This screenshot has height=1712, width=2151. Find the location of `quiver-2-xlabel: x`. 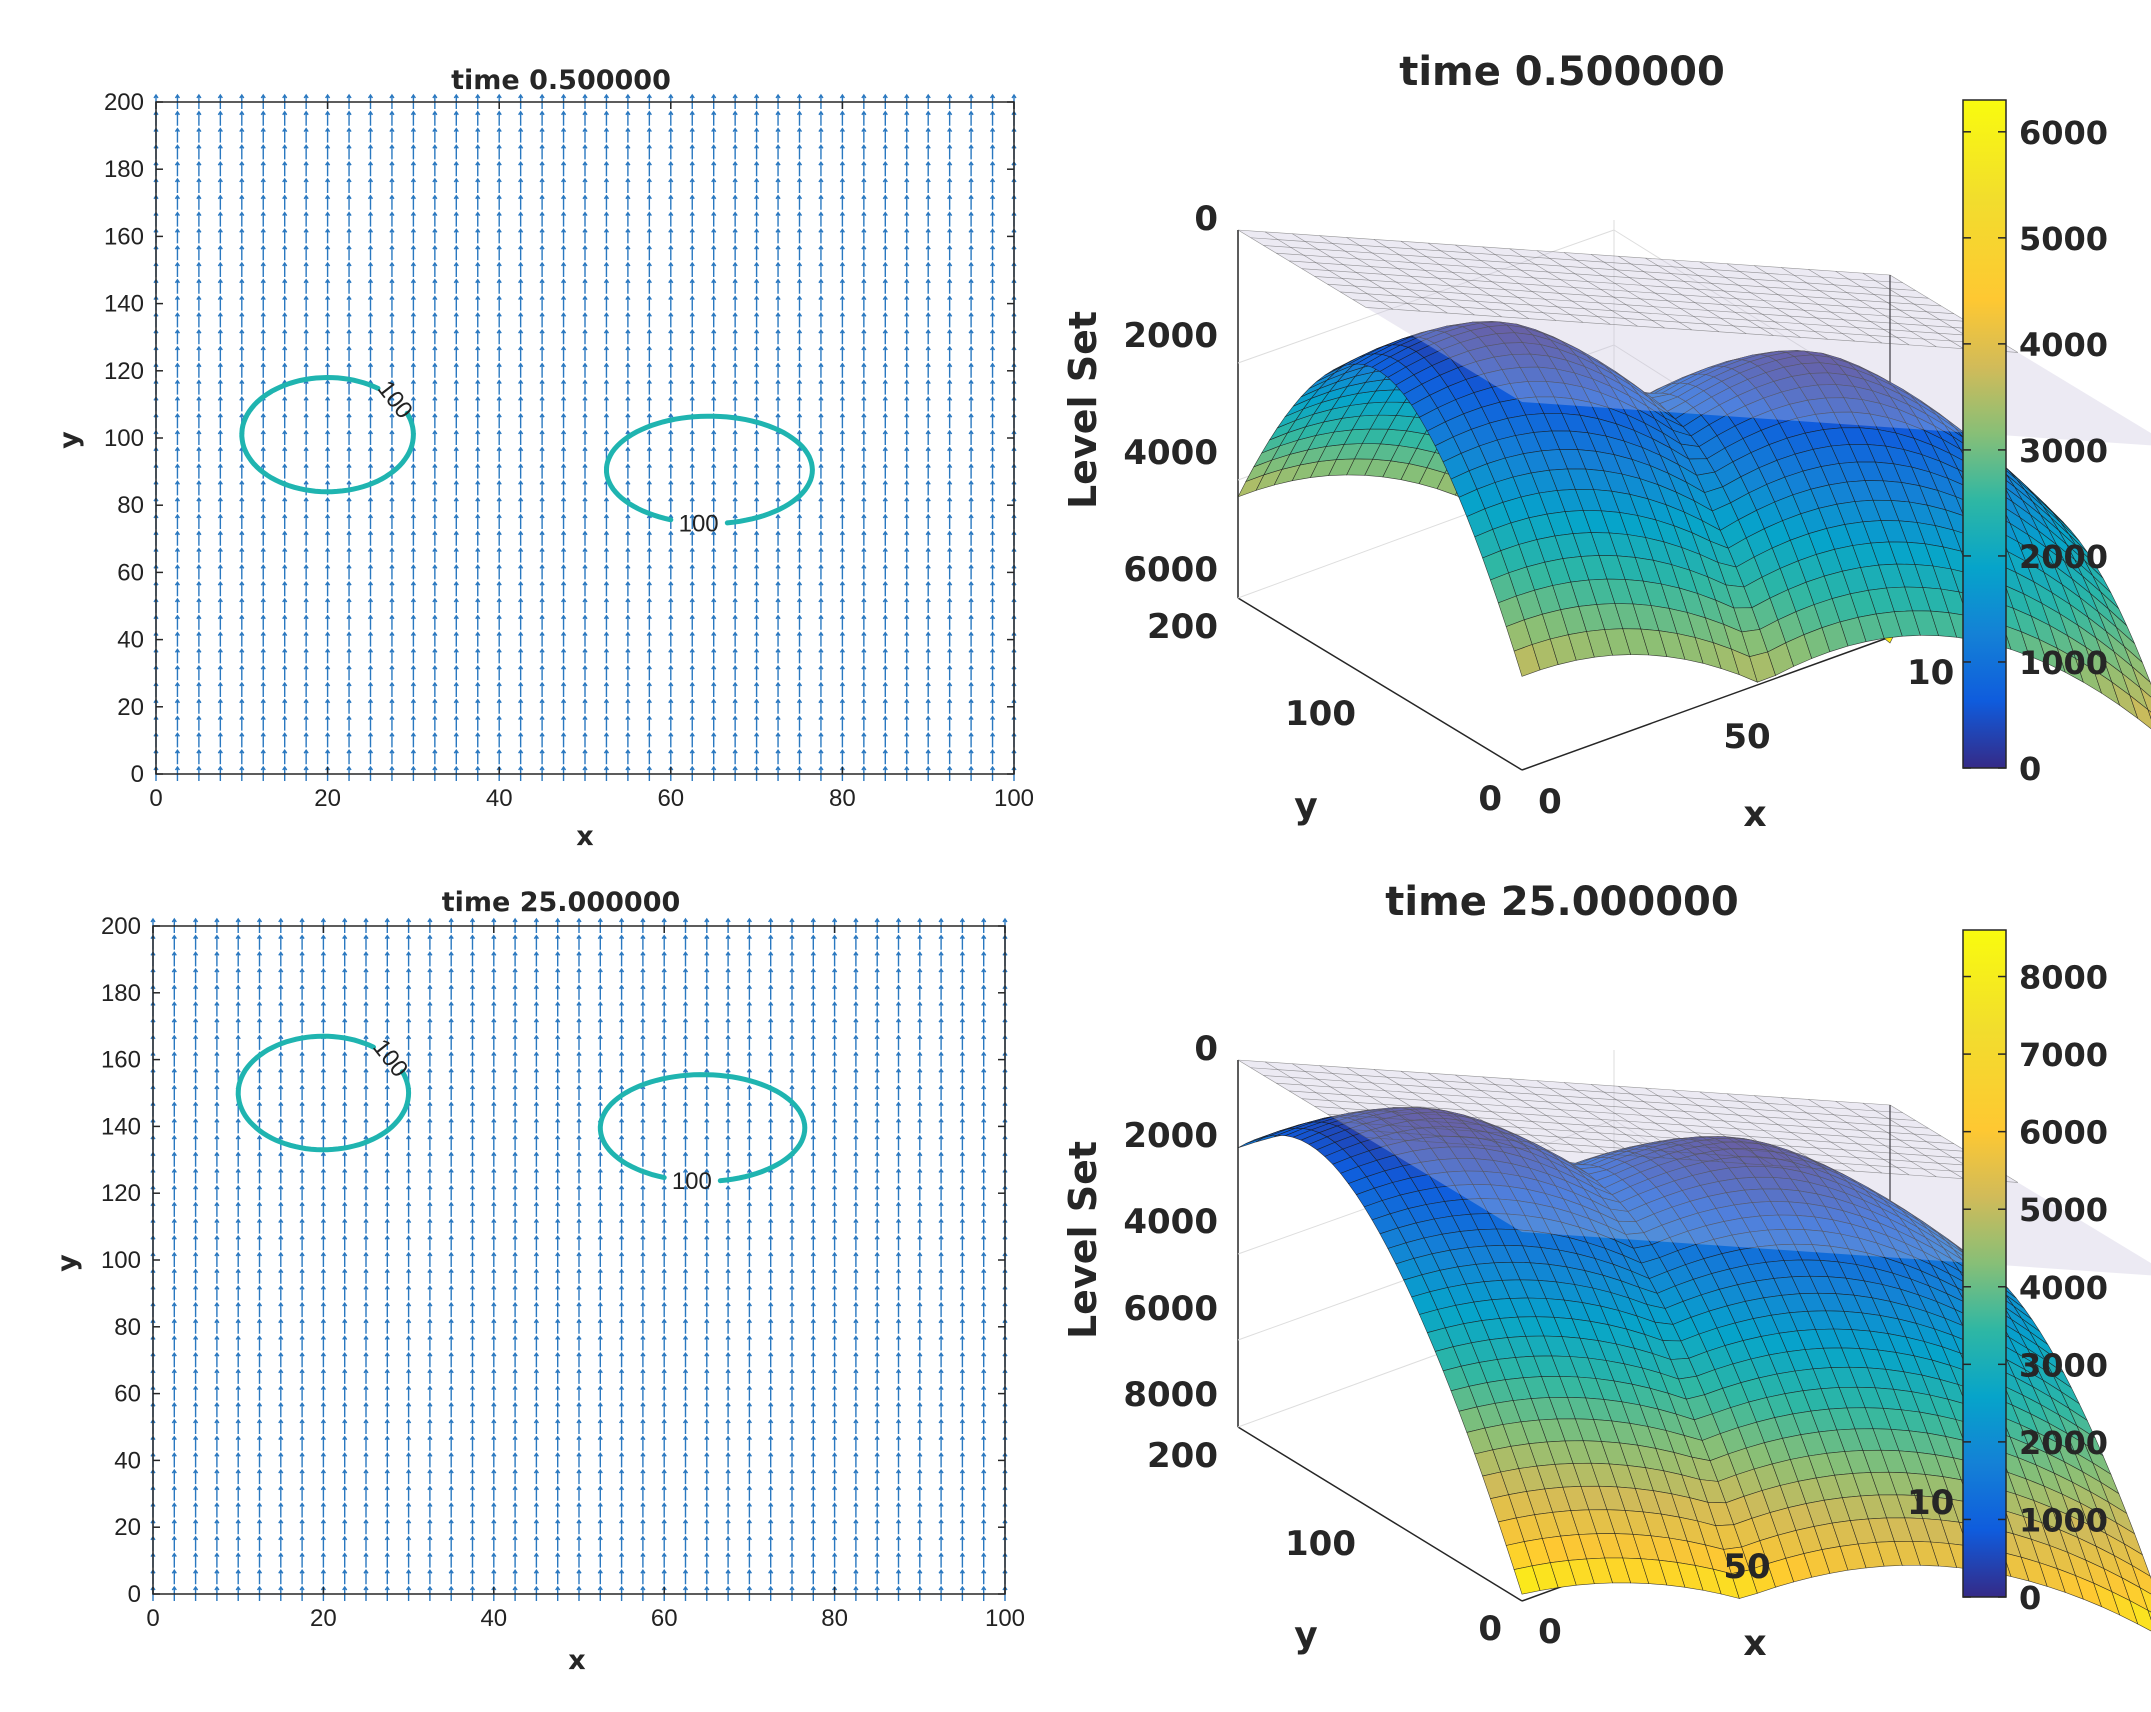

quiver-2-xlabel: x is located at coordinates (576, 1660).